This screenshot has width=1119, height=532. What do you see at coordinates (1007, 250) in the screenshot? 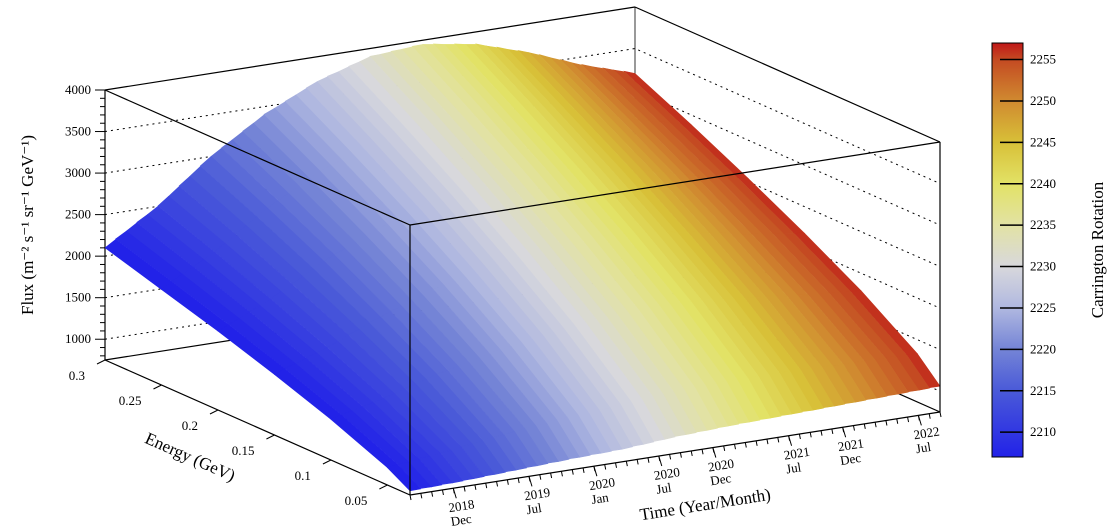
I see `colorbar-gradient` at bounding box center [1007, 250].